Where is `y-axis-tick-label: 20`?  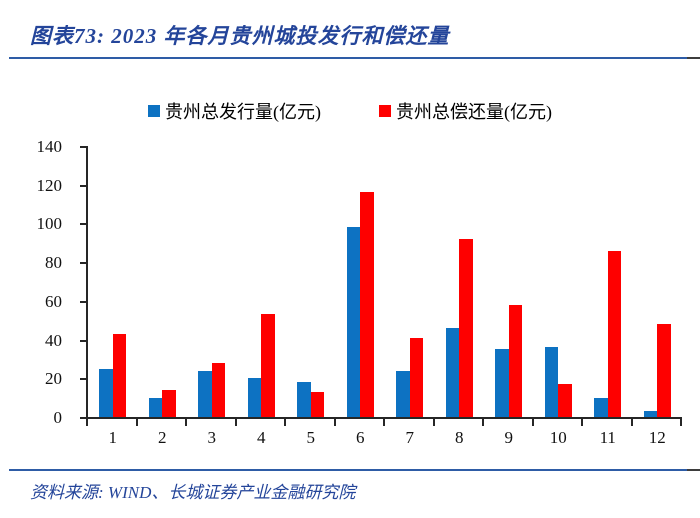
y-axis-tick-label: 20 is located at coordinates (53, 379).